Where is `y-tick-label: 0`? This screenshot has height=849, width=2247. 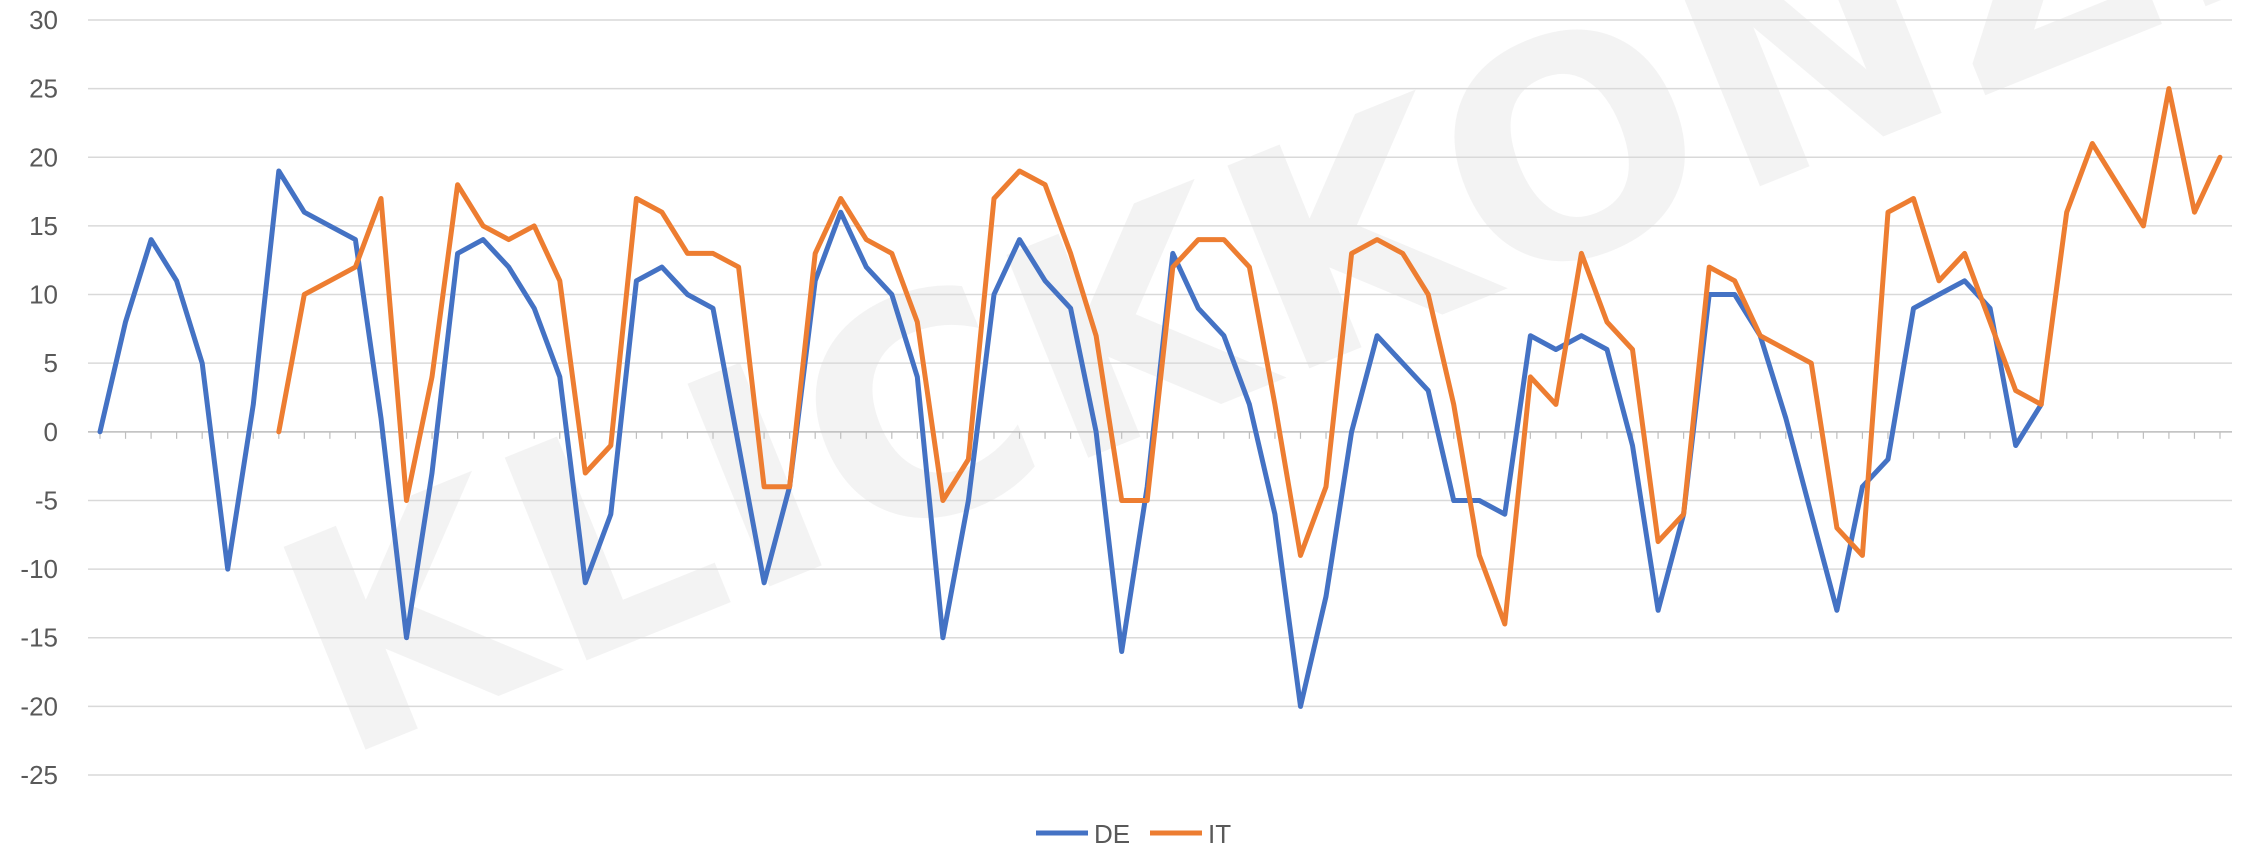
y-tick-label: 0 is located at coordinates (51, 432).